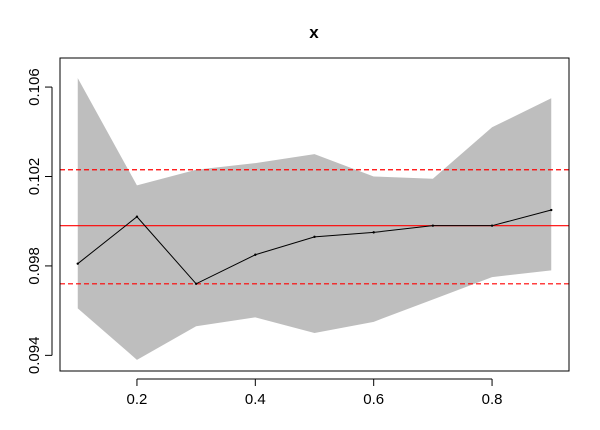 This screenshot has width=600, height=430. What do you see at coordinates (137, 399) in the screenshot?
I see `x-tick-label: 0.2` at bounding box center [137, 399].